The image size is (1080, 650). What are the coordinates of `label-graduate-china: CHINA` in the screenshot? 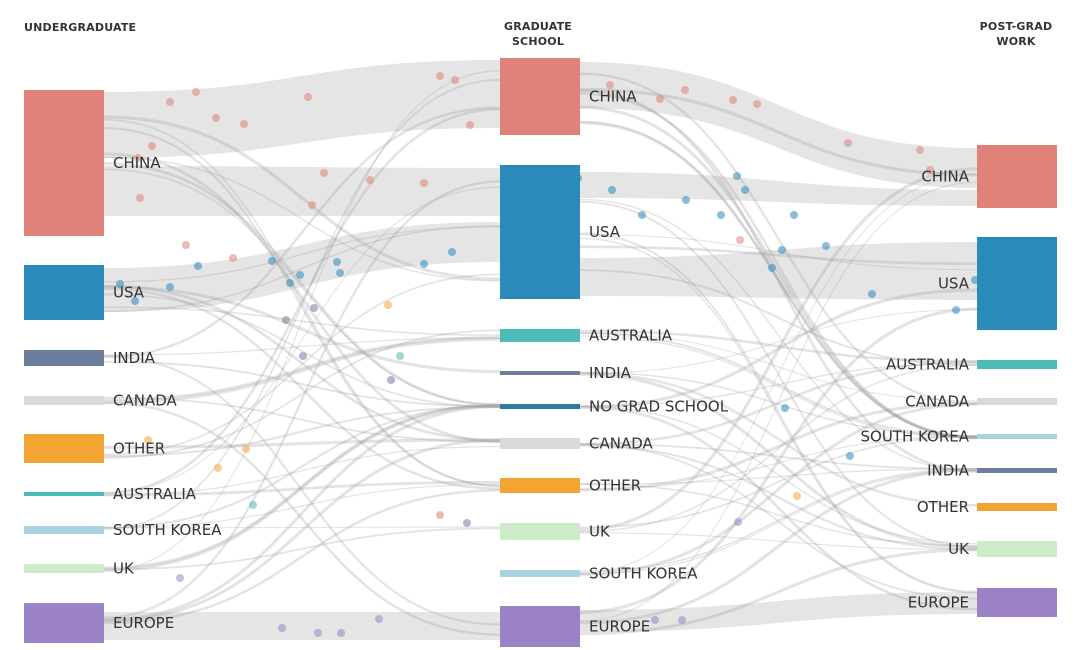 It's located at (613, 97).